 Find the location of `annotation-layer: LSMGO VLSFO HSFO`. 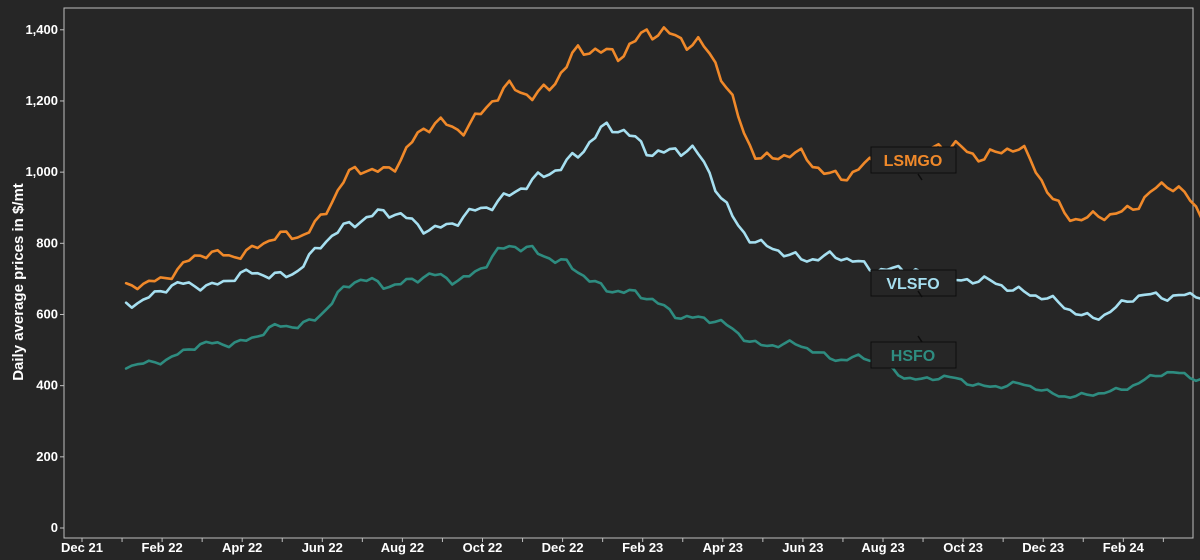

annotation-layer: LSMGO VLSFO HSFO is located at coordinates (913, 257).